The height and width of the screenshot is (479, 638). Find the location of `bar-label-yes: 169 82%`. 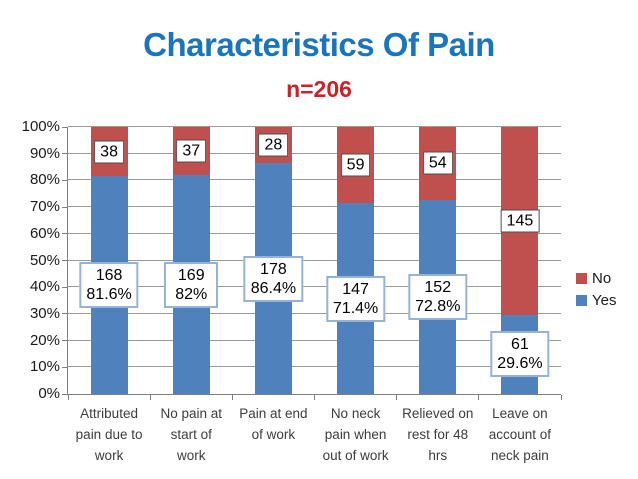

bar-label-yes: 169 82% is located at coordinates (191, 284).